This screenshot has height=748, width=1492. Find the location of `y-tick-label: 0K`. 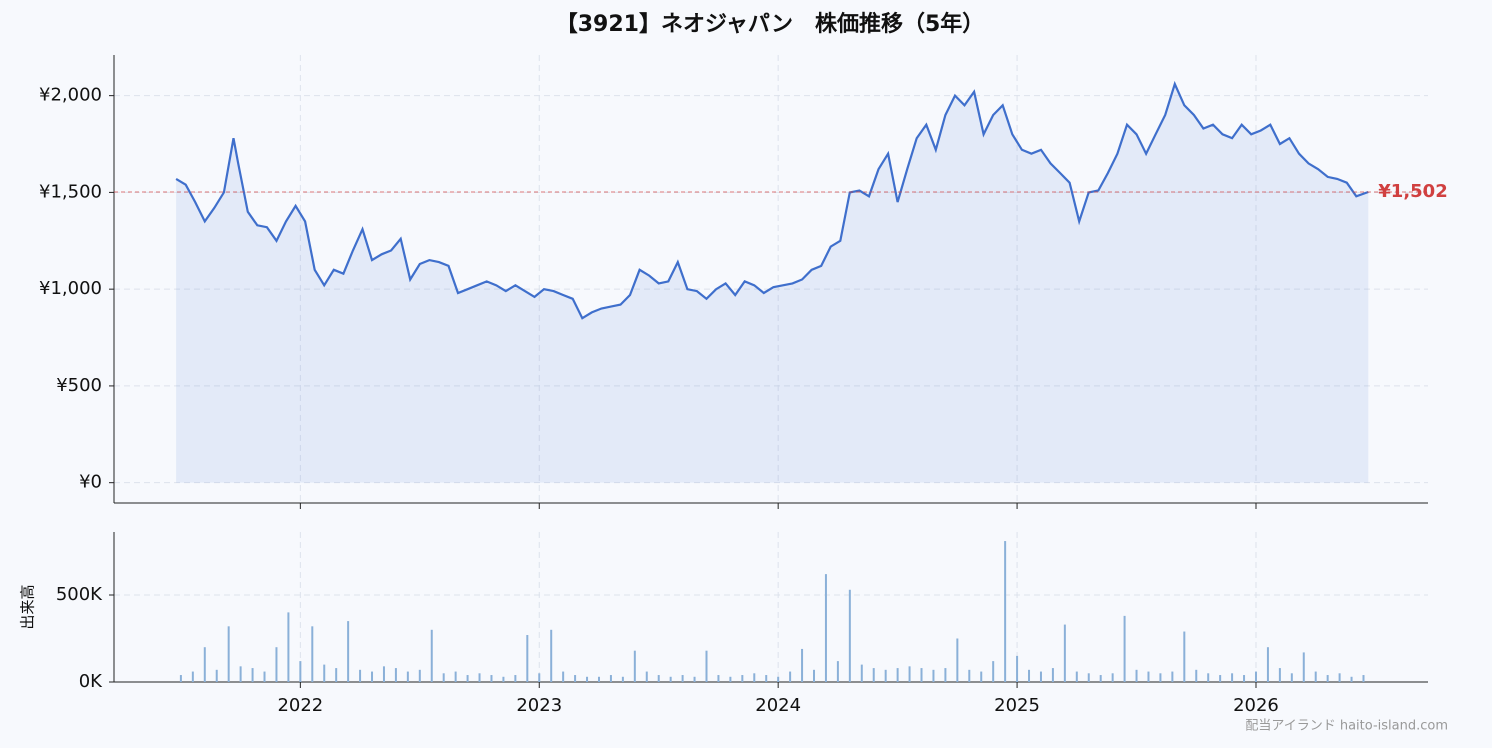

y-tick-label: 0K is located at coordinates (91, 681).